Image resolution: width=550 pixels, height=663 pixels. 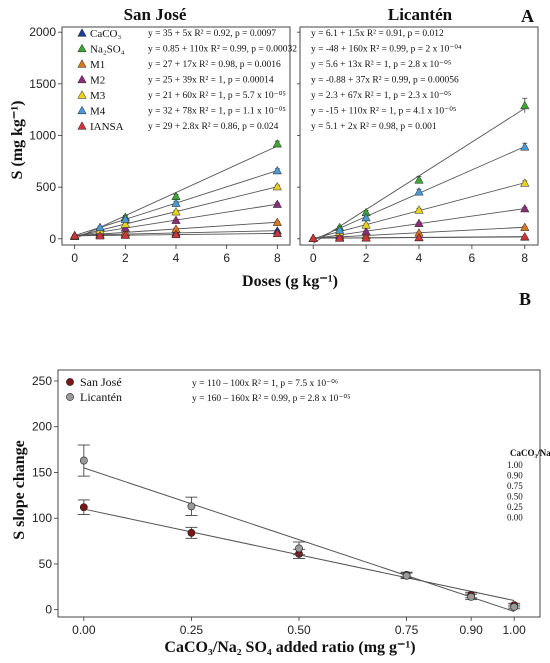 I want to click on x-tick-label: 0.50, so click(x=299, y=630).